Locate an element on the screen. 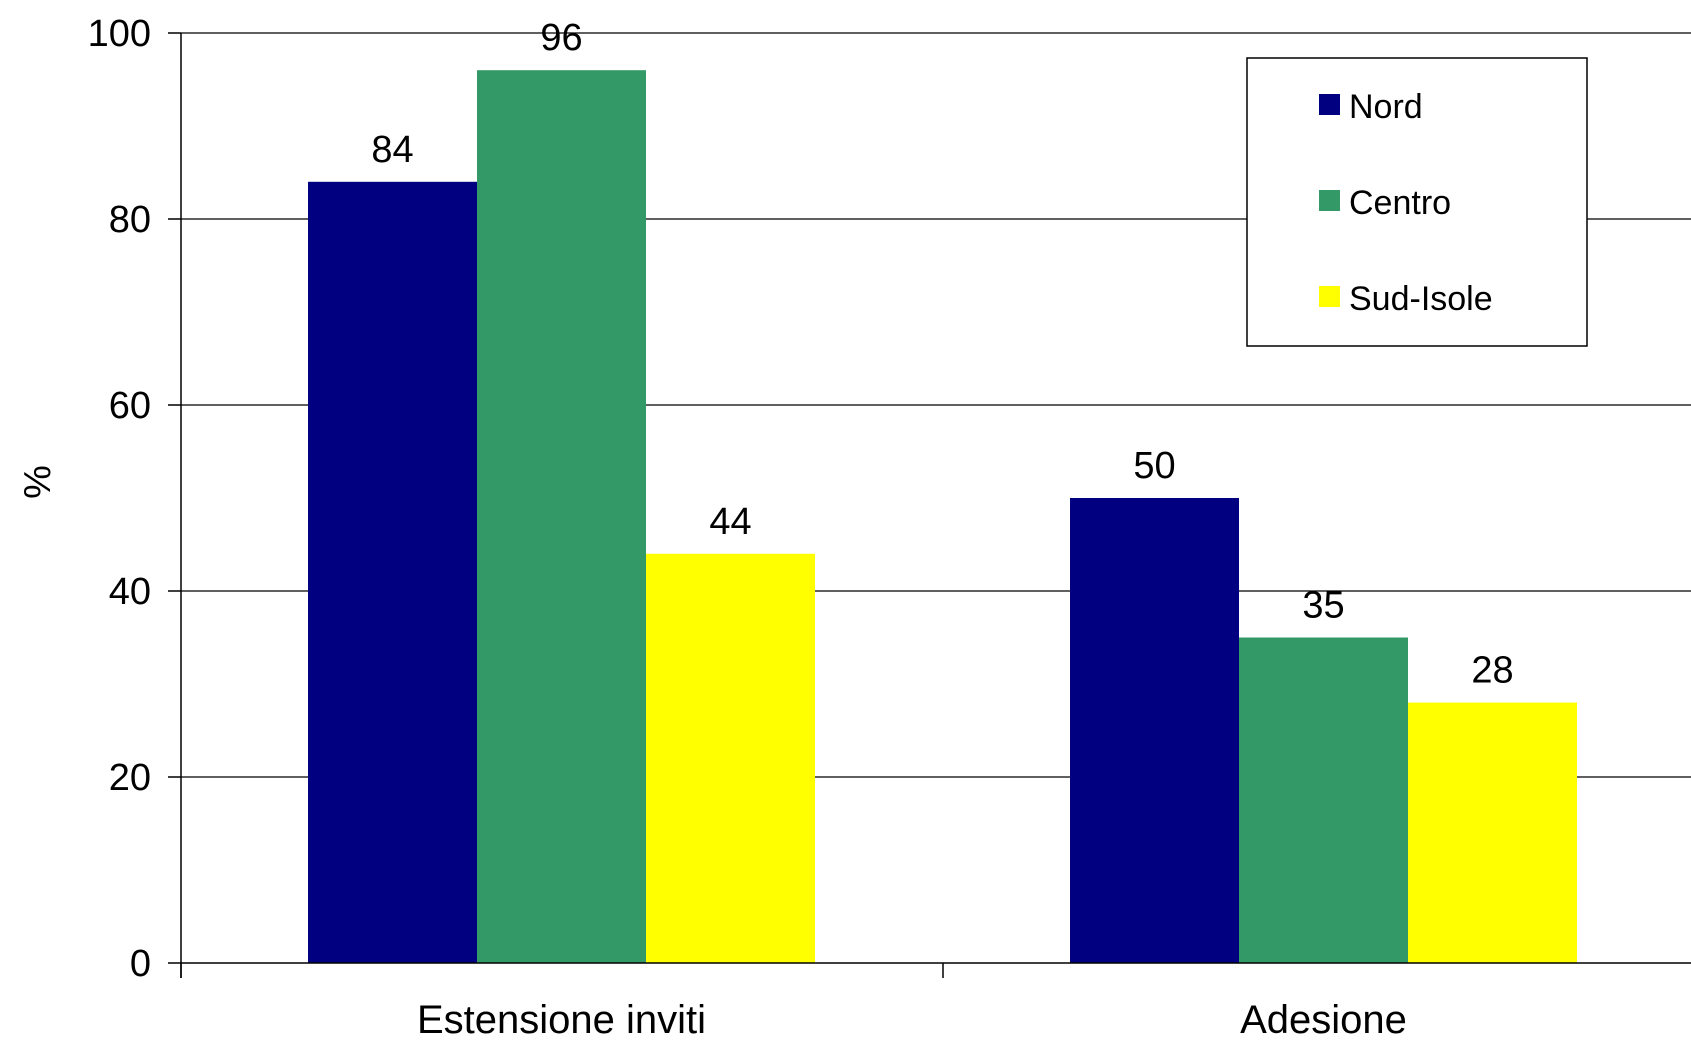  x-category-label: Estensione inviti is located at coordinates (561, 1020).